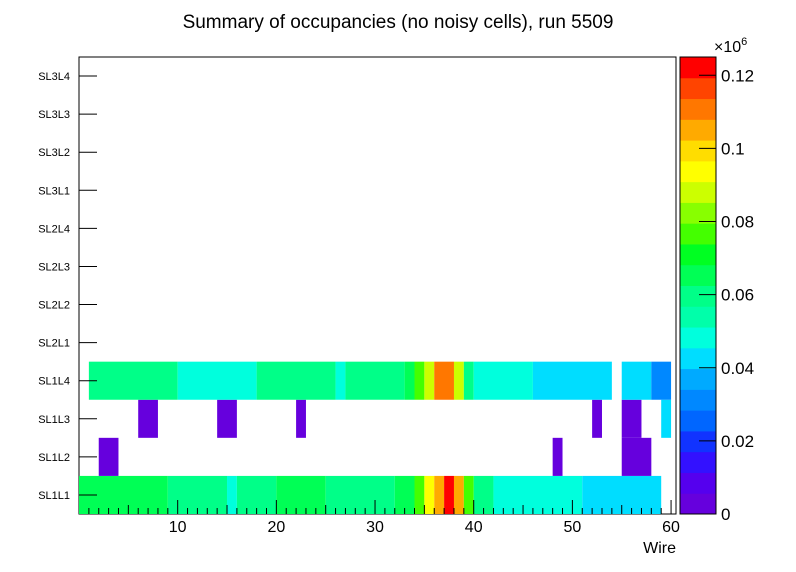 The image size is (796, 572). What do you see at coordinates (744, 42) in the screenshot?
I see `z-multiplier-exponent: 6` at bounding box center [744, 42].